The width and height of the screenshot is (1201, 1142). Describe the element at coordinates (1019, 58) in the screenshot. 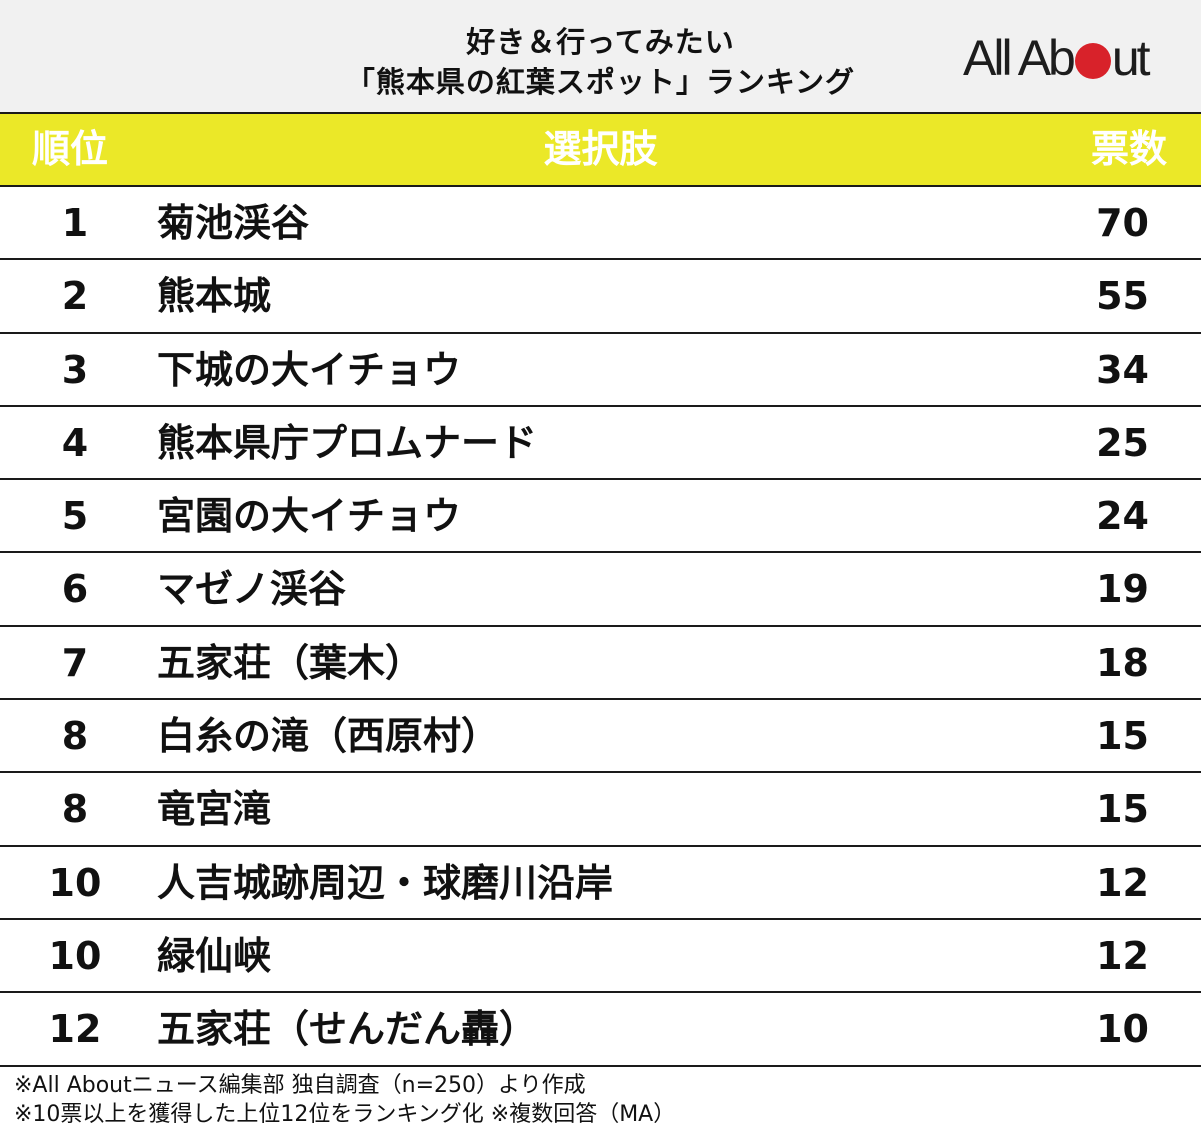

I see `logo-text-start: All Ab` at that location.